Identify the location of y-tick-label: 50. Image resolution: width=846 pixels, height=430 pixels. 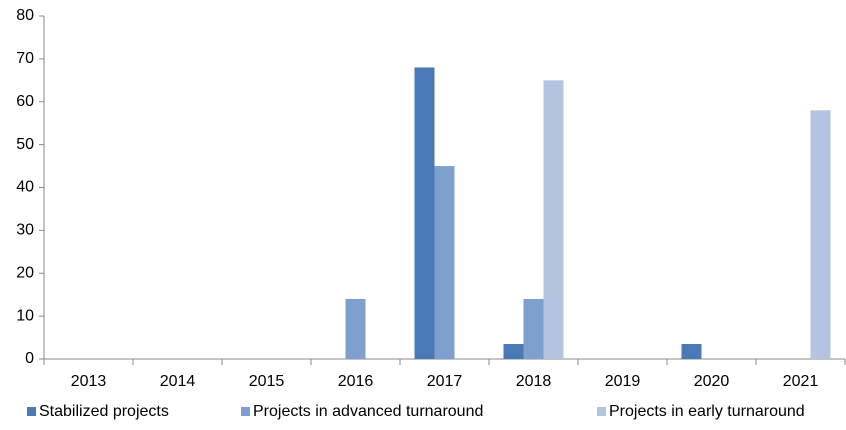
(25, 144).